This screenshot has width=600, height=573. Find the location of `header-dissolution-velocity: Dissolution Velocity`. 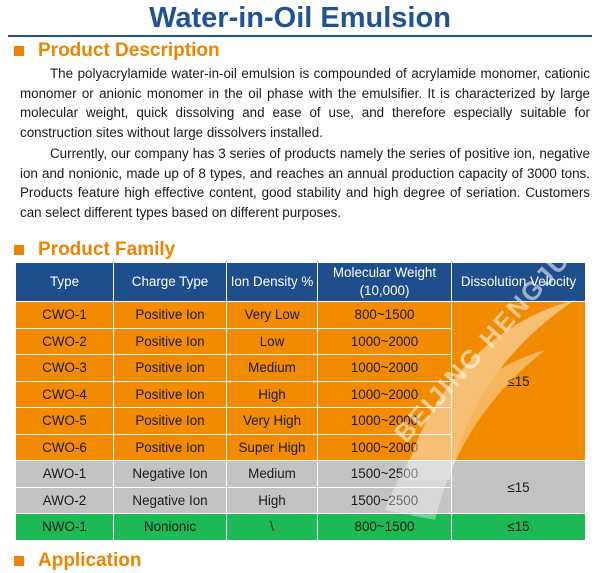

header-dissolution-velocity: Dissolution Velocity is located at coordinates (518, 282).